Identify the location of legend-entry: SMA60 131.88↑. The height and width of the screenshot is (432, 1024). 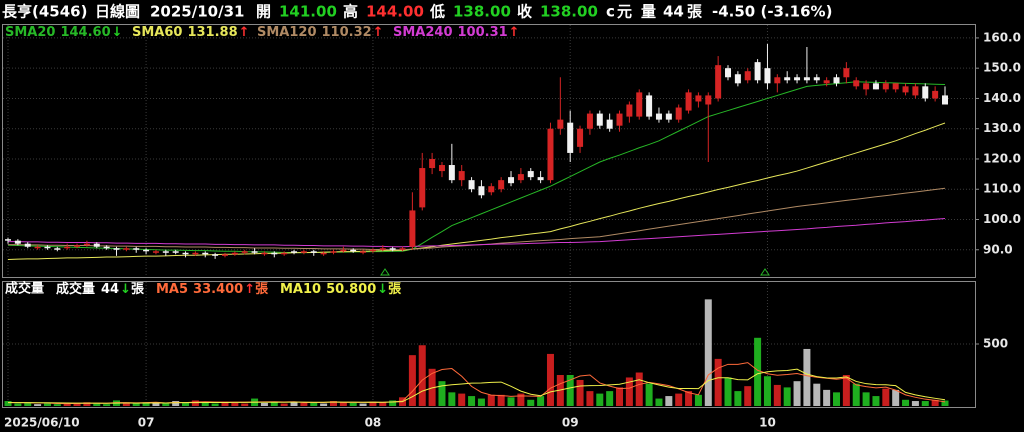
(191, 32).